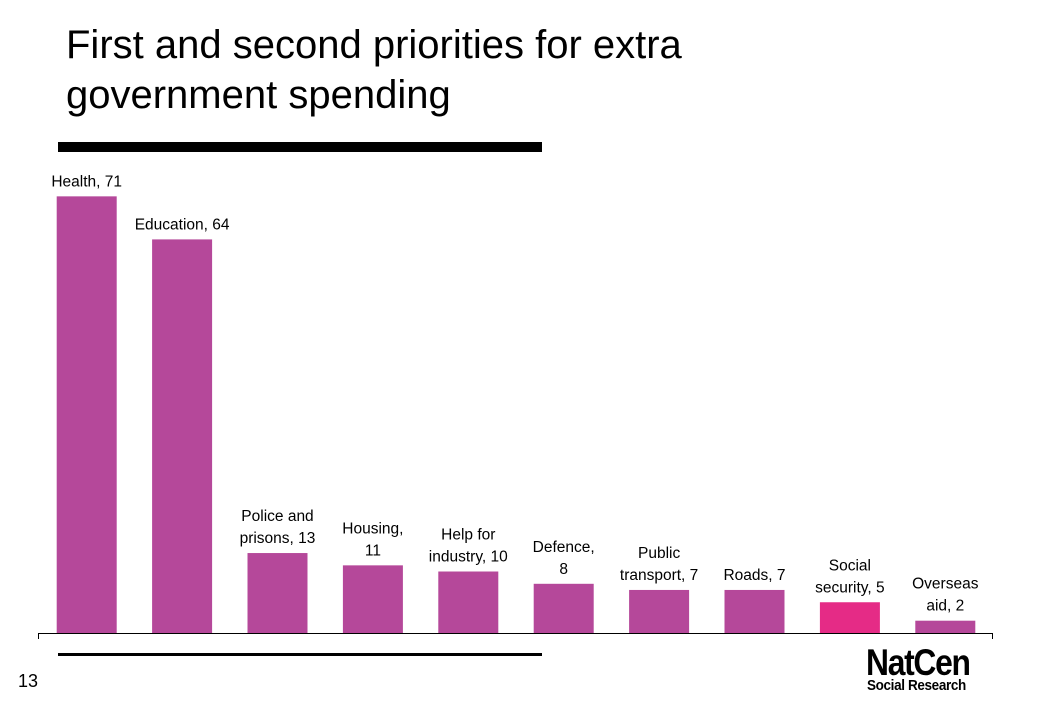 This screenshot has height=720, width=1040. I want to click on bar-defence, so click(563, 608).